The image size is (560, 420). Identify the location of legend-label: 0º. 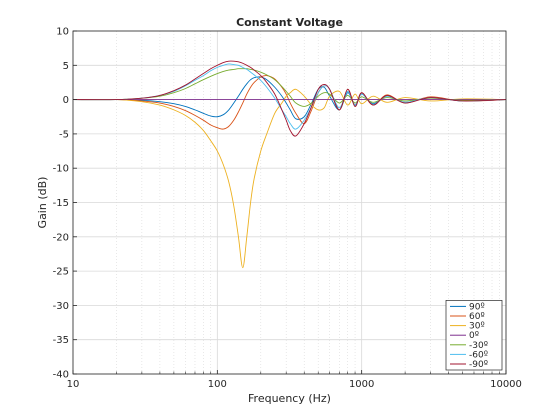
(474, 336).